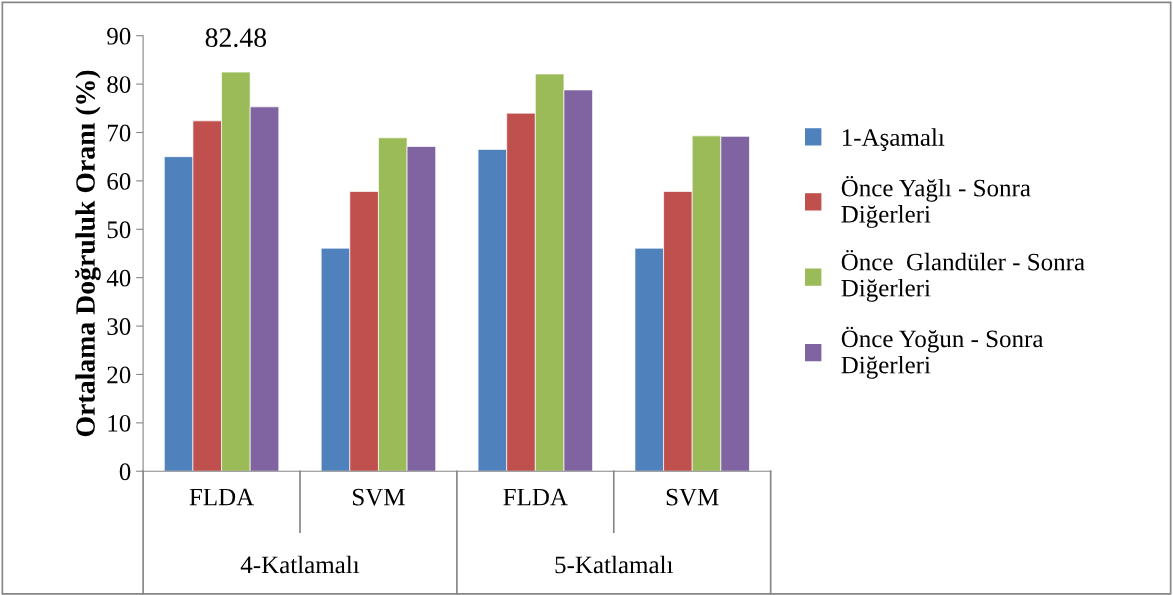  I want to click on y-tick-label: 60, so click(119, 181).